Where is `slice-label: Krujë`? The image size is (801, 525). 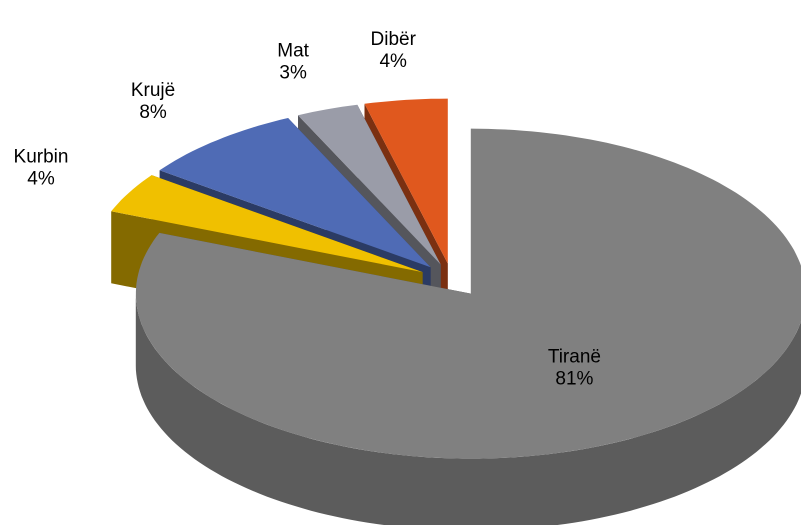 slice-label: Krujë is located at coordinates (153, 90).